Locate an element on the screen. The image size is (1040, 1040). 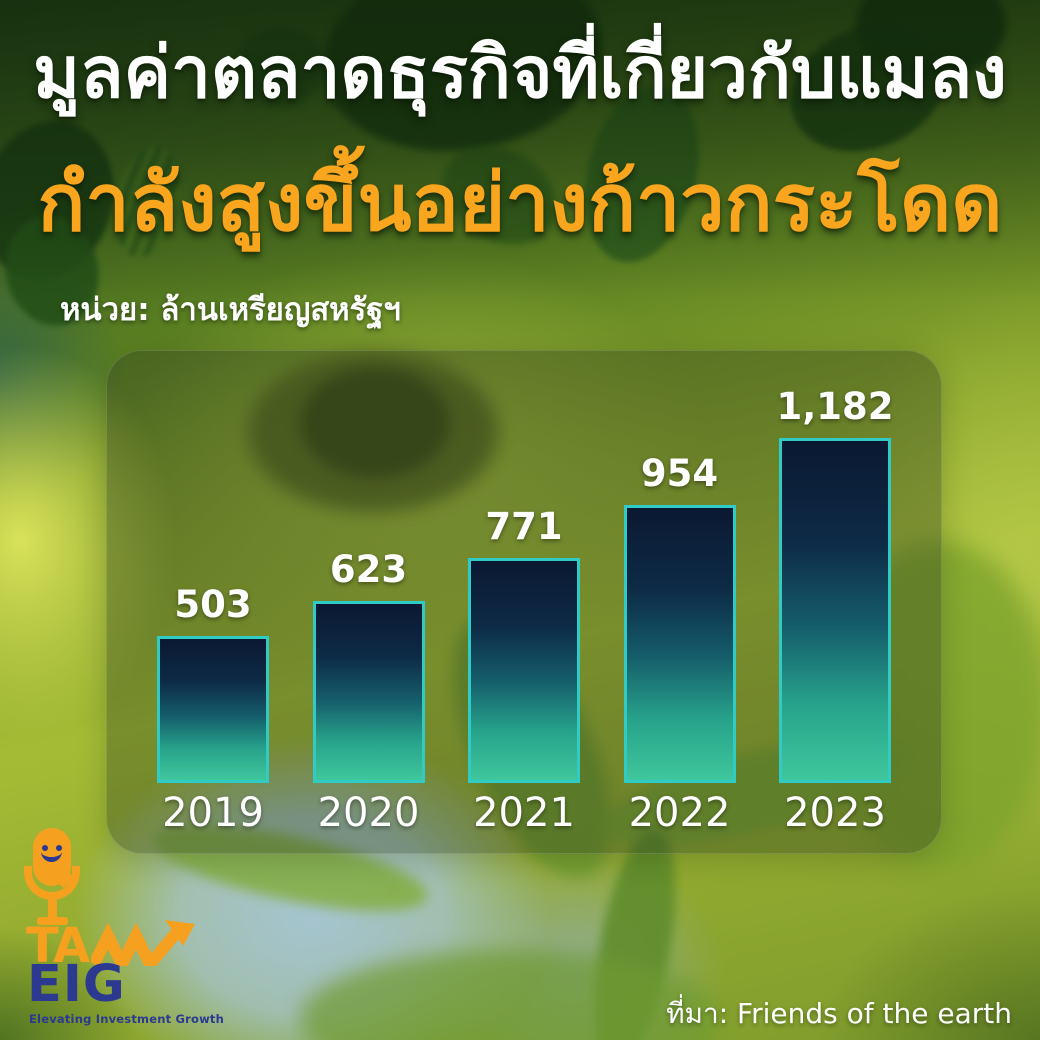
brand-tam-letters: TA is located at coordinates (58, 946).